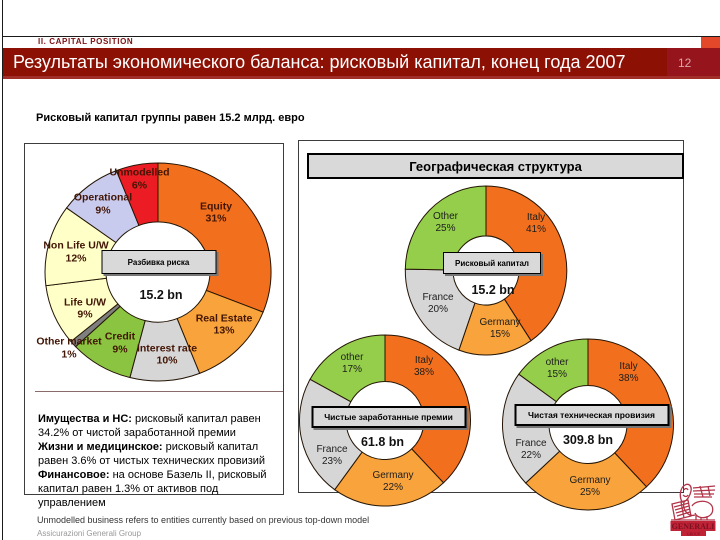 Image resolution: width=720 pixels, height=540 pixels. I want to click on svg-text: GENERALI, so click(693, 526).